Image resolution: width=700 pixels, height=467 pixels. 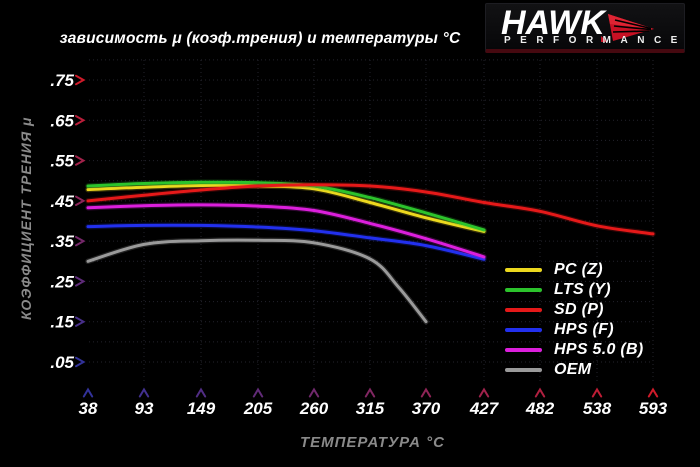 I want to click on y-tick-label: .05, so click(x=62, y=362).